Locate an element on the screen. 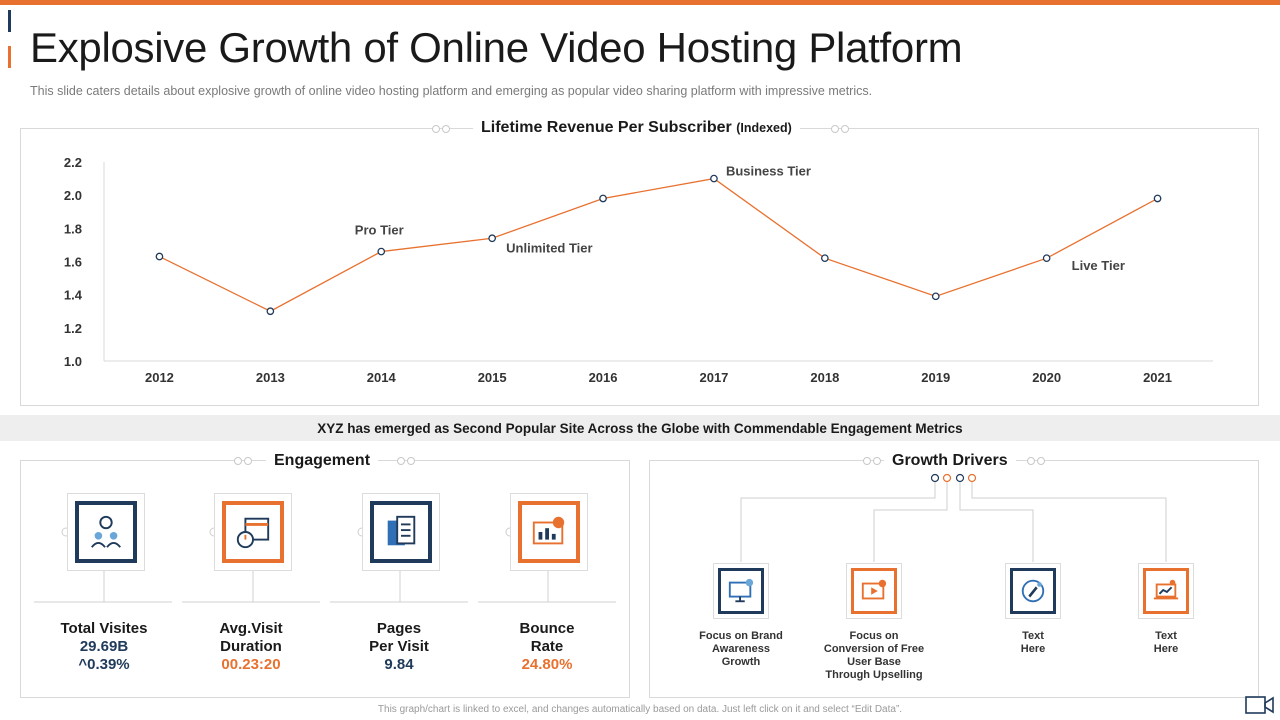  x-tick-label: 2015 is located at coordinates (492, 377).